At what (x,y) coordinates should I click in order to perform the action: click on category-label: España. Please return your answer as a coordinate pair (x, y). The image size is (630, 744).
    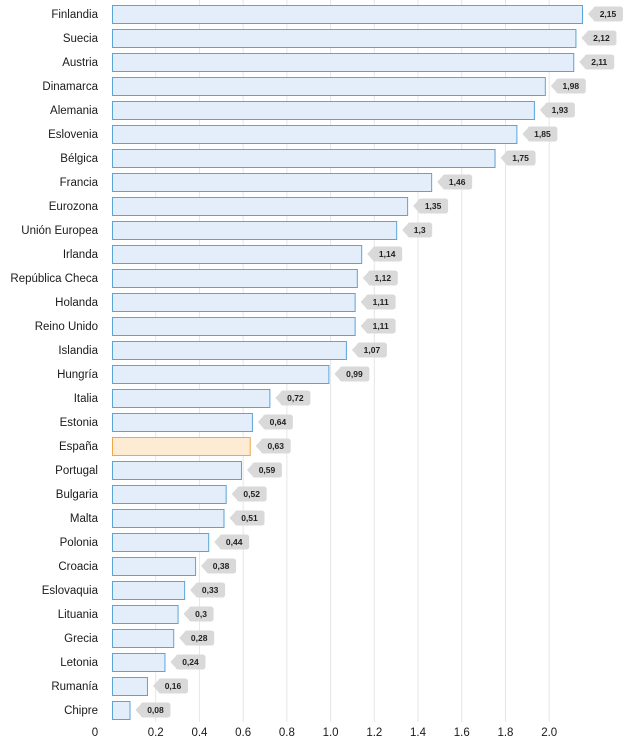
    Looking at the image, I should click on (79, 447).